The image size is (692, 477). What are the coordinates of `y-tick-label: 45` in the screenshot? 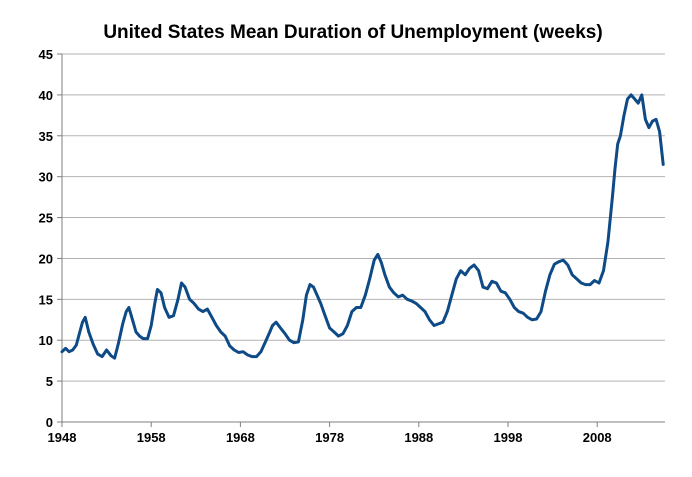 It's located at (46, 54).